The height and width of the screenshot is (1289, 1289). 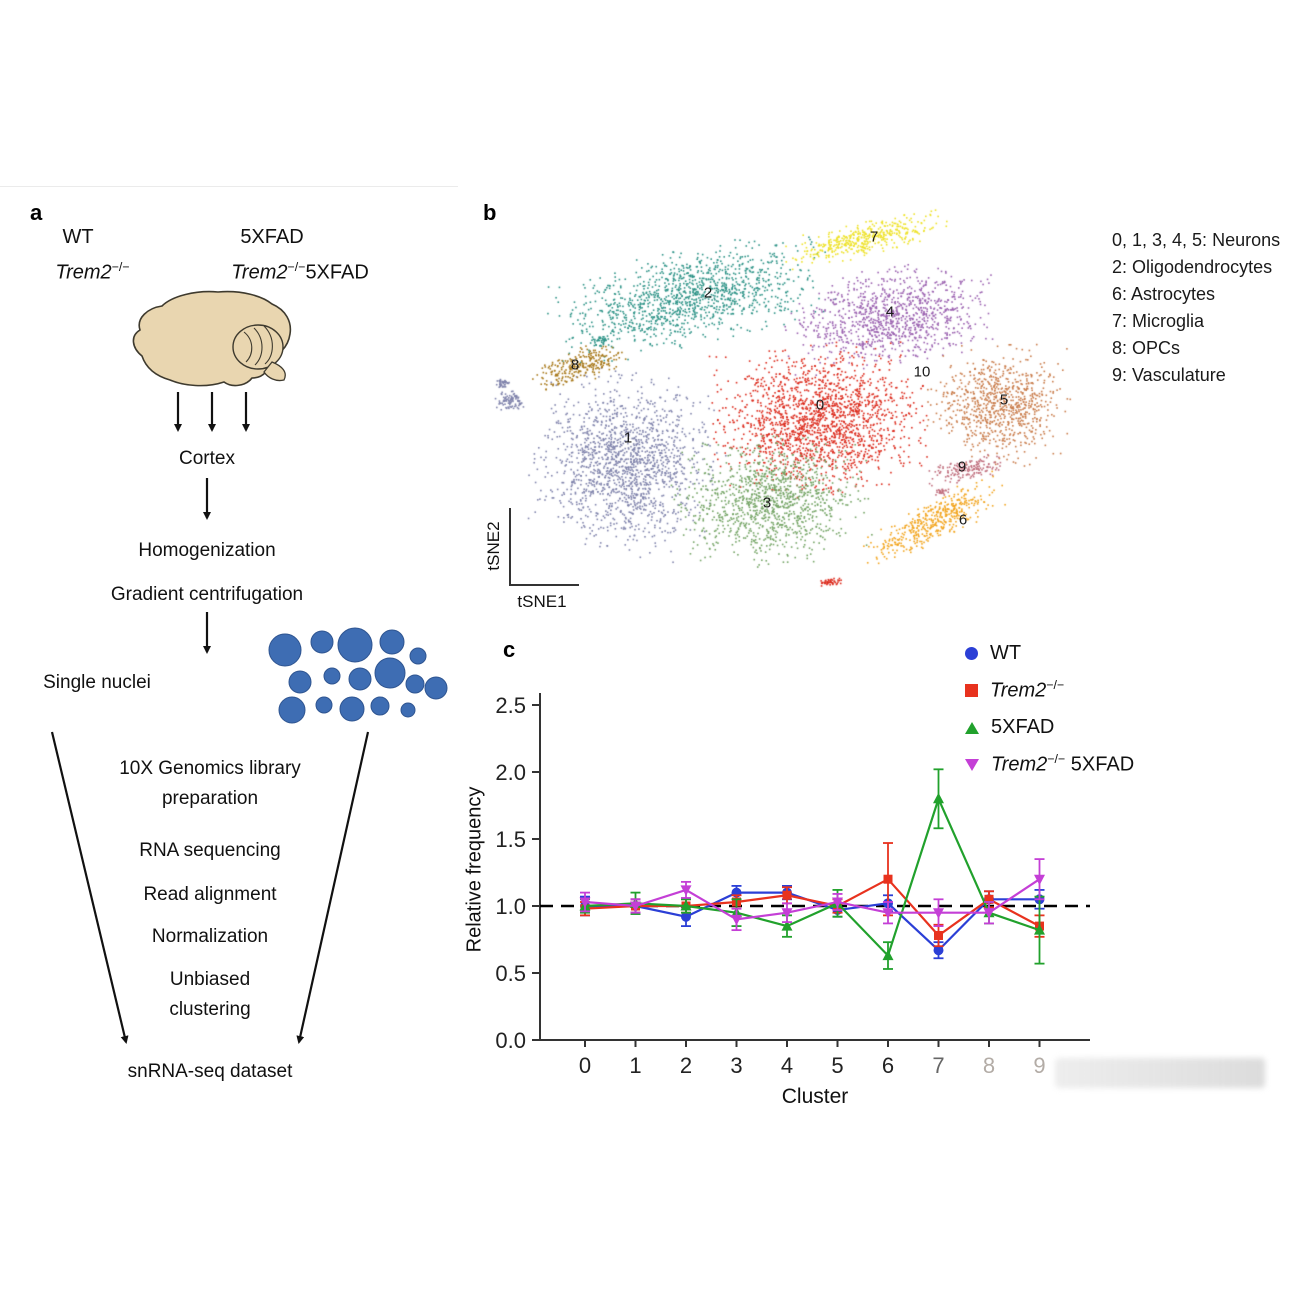 I want to click on chart-legend-item: Trem2−/− 5XFAD, so click(x=1049, y=764).